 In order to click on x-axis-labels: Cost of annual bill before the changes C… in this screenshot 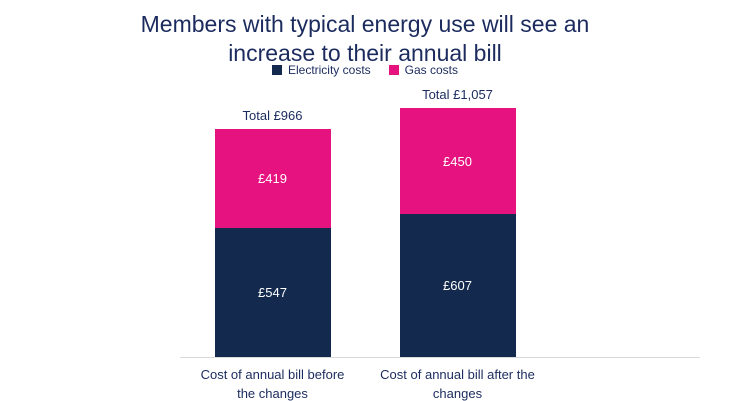, I will do `click(365, 383)`.